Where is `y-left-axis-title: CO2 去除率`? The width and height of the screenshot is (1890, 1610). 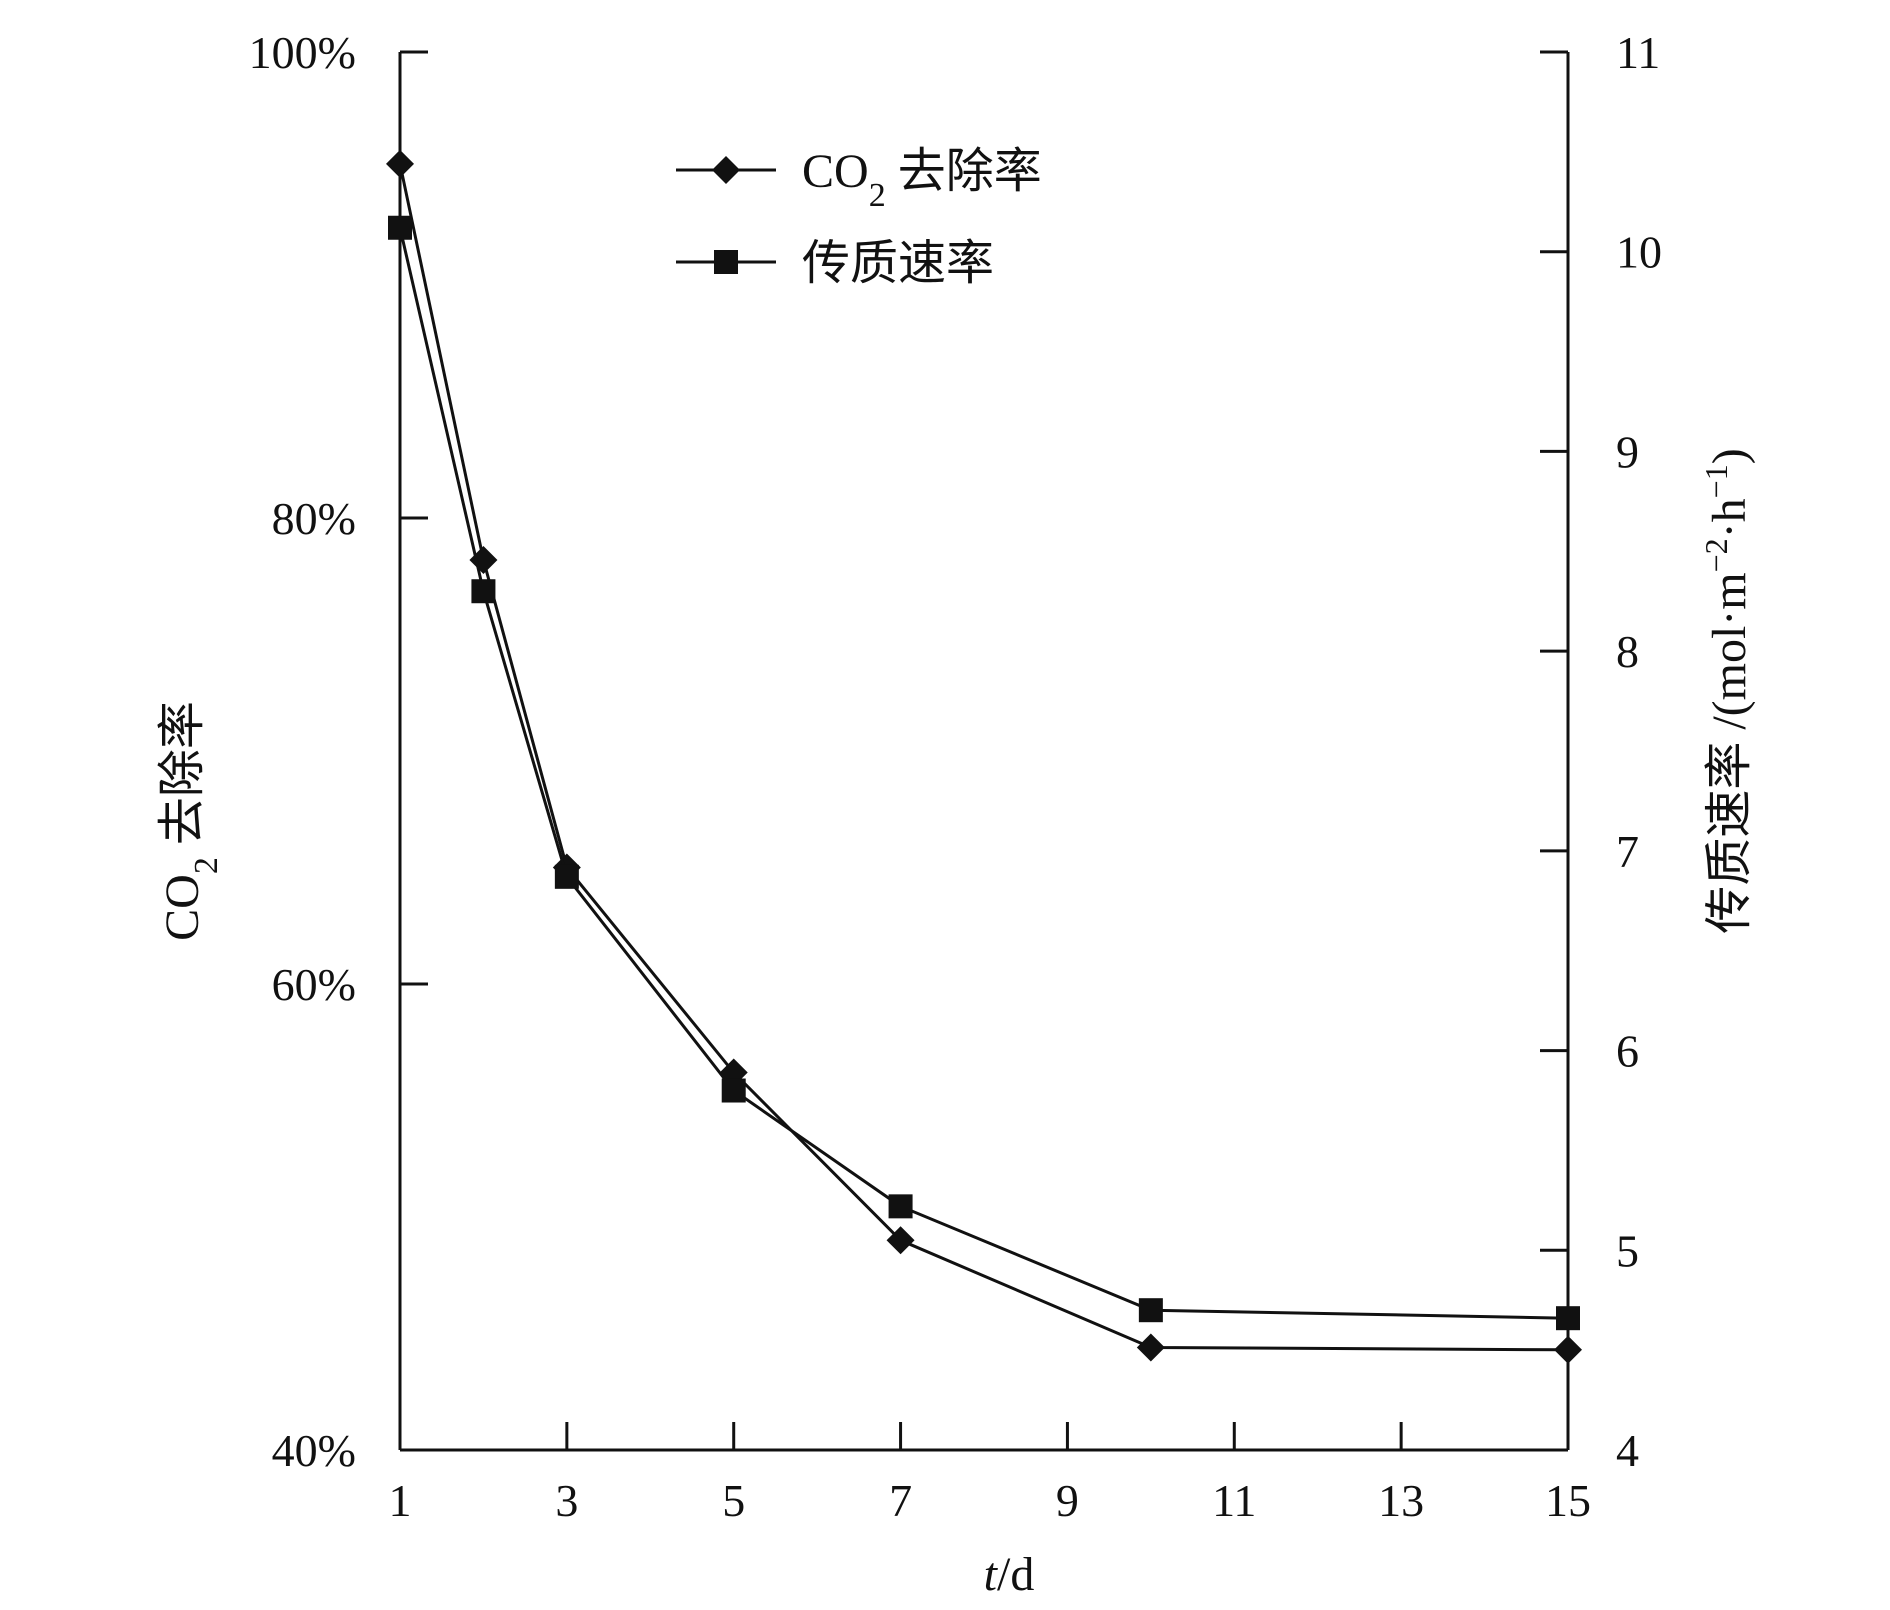
y-left-axis-title: CO2 去除率 is located at coordinates (190, 821).